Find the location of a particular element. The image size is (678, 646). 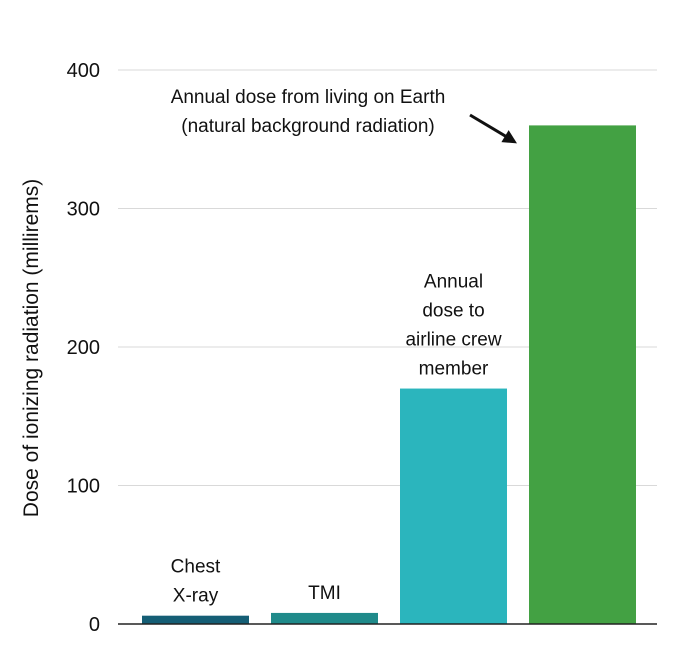

y-tick-label: 0 is located at coordinates (94, 625).